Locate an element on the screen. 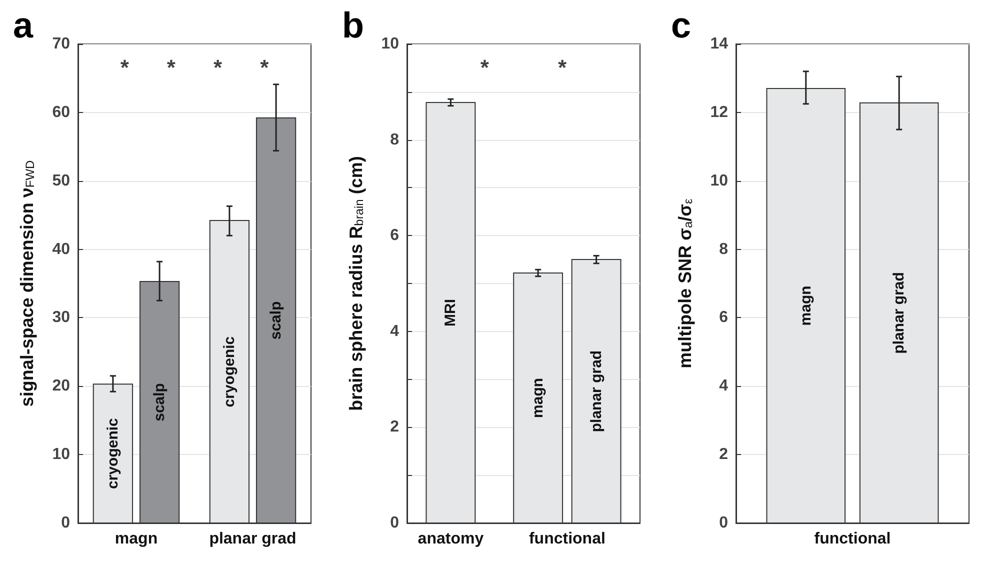  y-tick-label: 50 is located at coordinates (61, 181).